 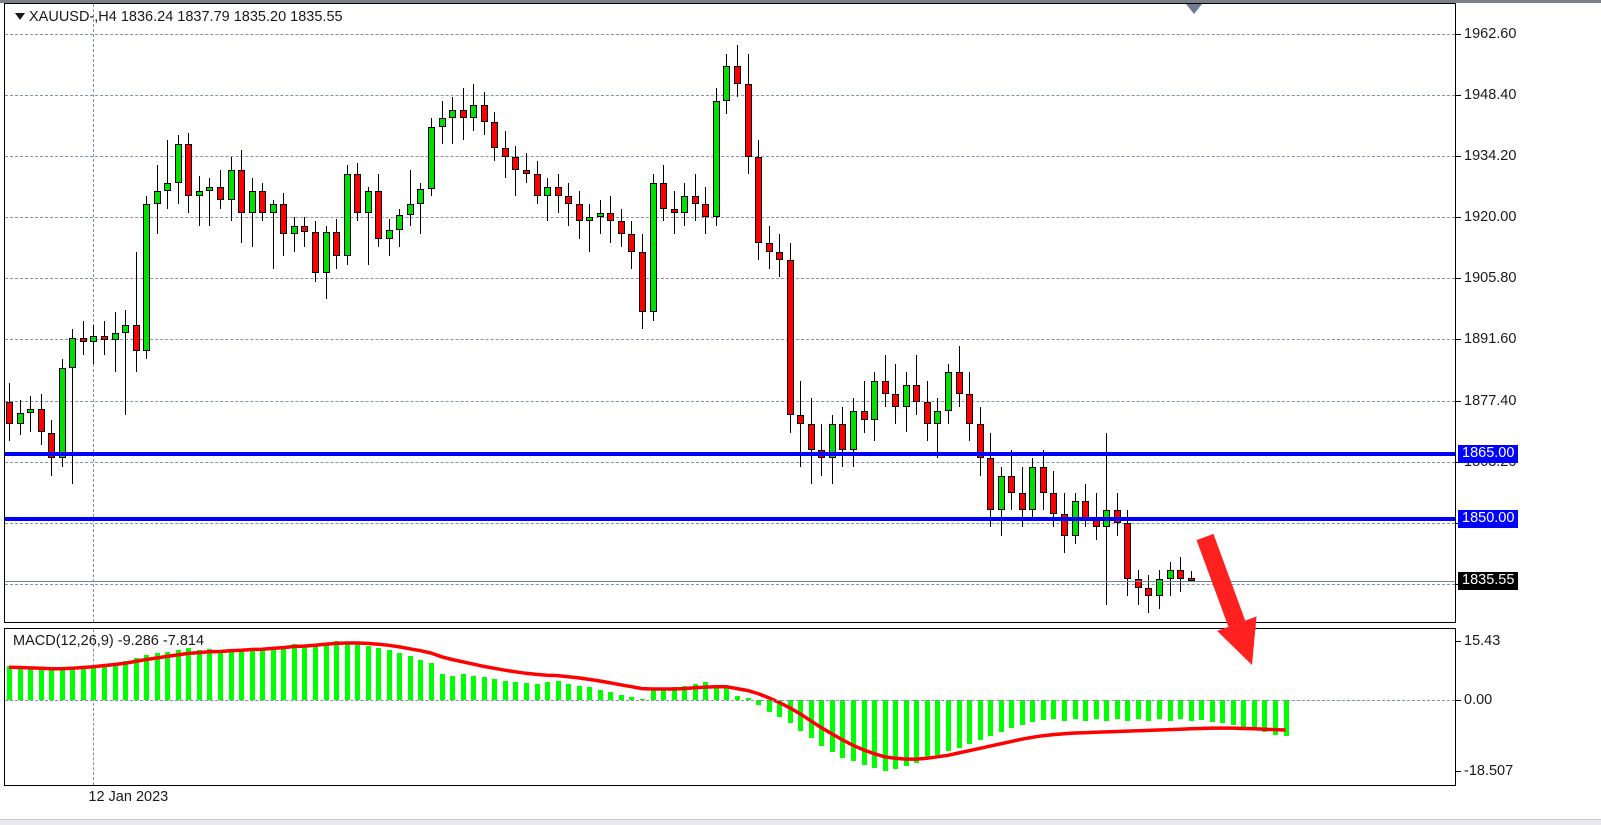 I want to click on macd-axis: 15.43 0.00 -18.507, so click(x=1528, y=707).